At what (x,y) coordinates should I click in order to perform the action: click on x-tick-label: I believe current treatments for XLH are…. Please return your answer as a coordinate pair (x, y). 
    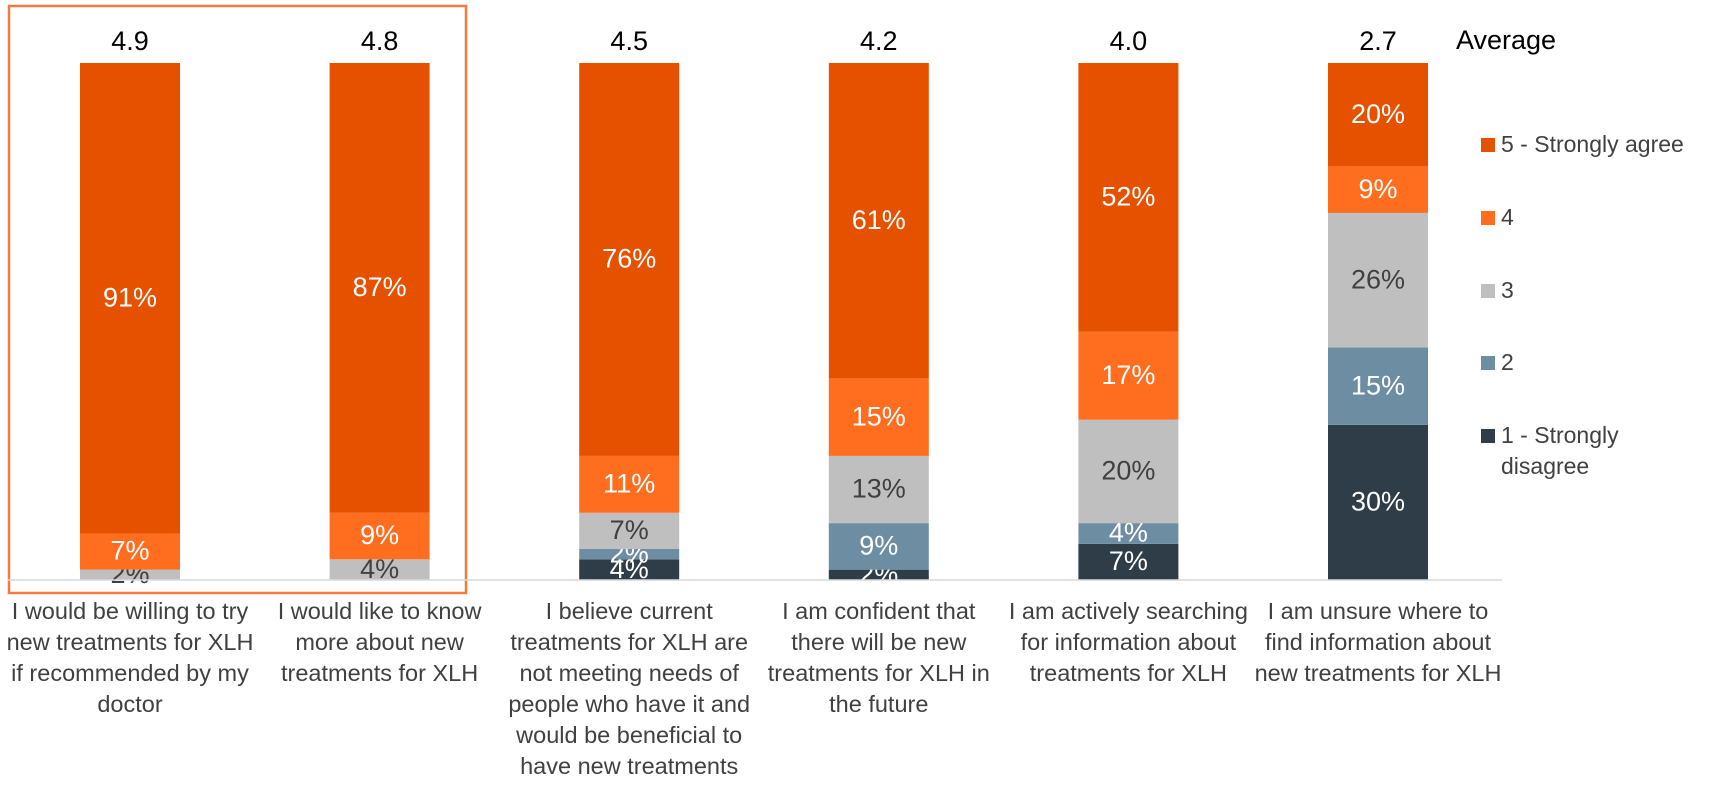
    Looking at the image, I should click on (629, 688).